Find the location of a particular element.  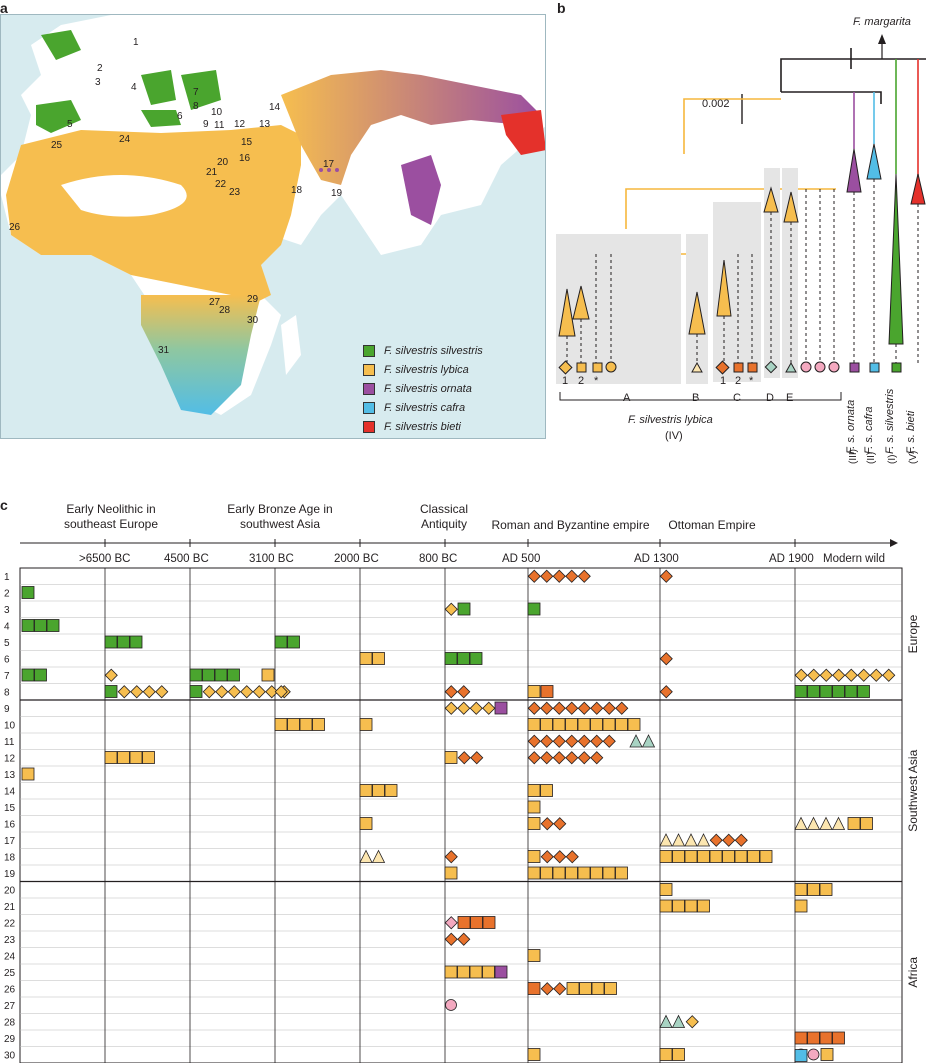

range-silvestris-east is located at coordinates (201, 90).